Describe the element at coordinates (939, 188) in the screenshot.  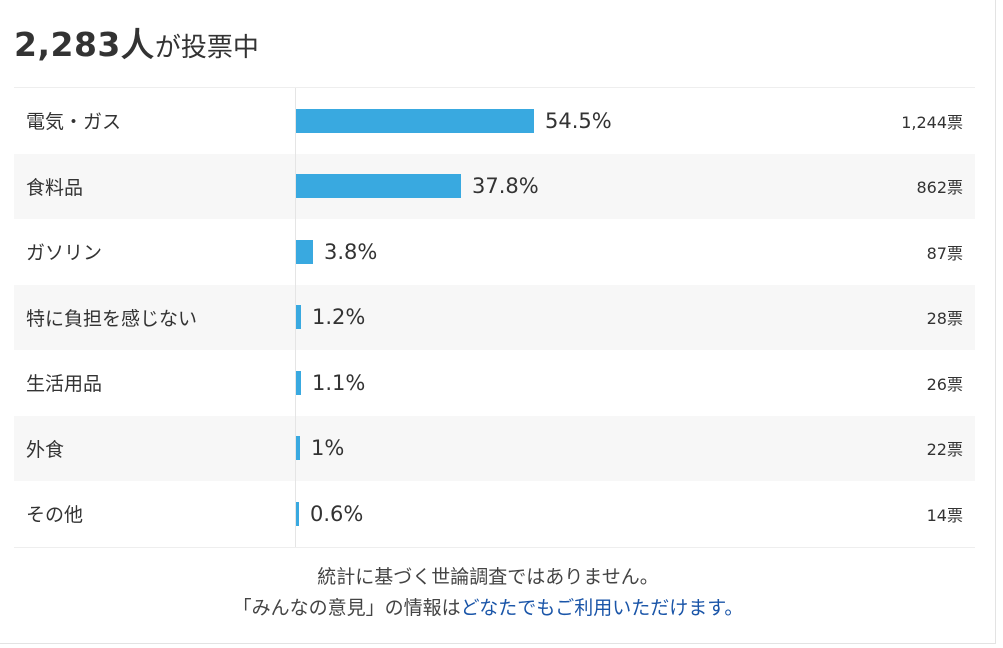
I see `vote-count-label: 862票` at that location.